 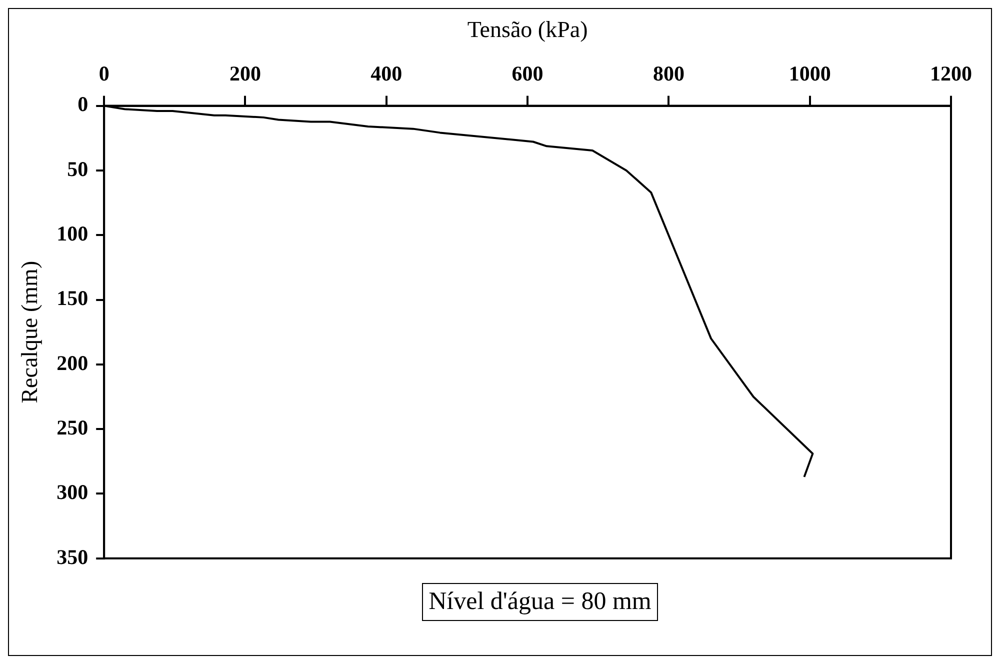 I want to click on y-tick-label: 250, so click(x=72, y=428).